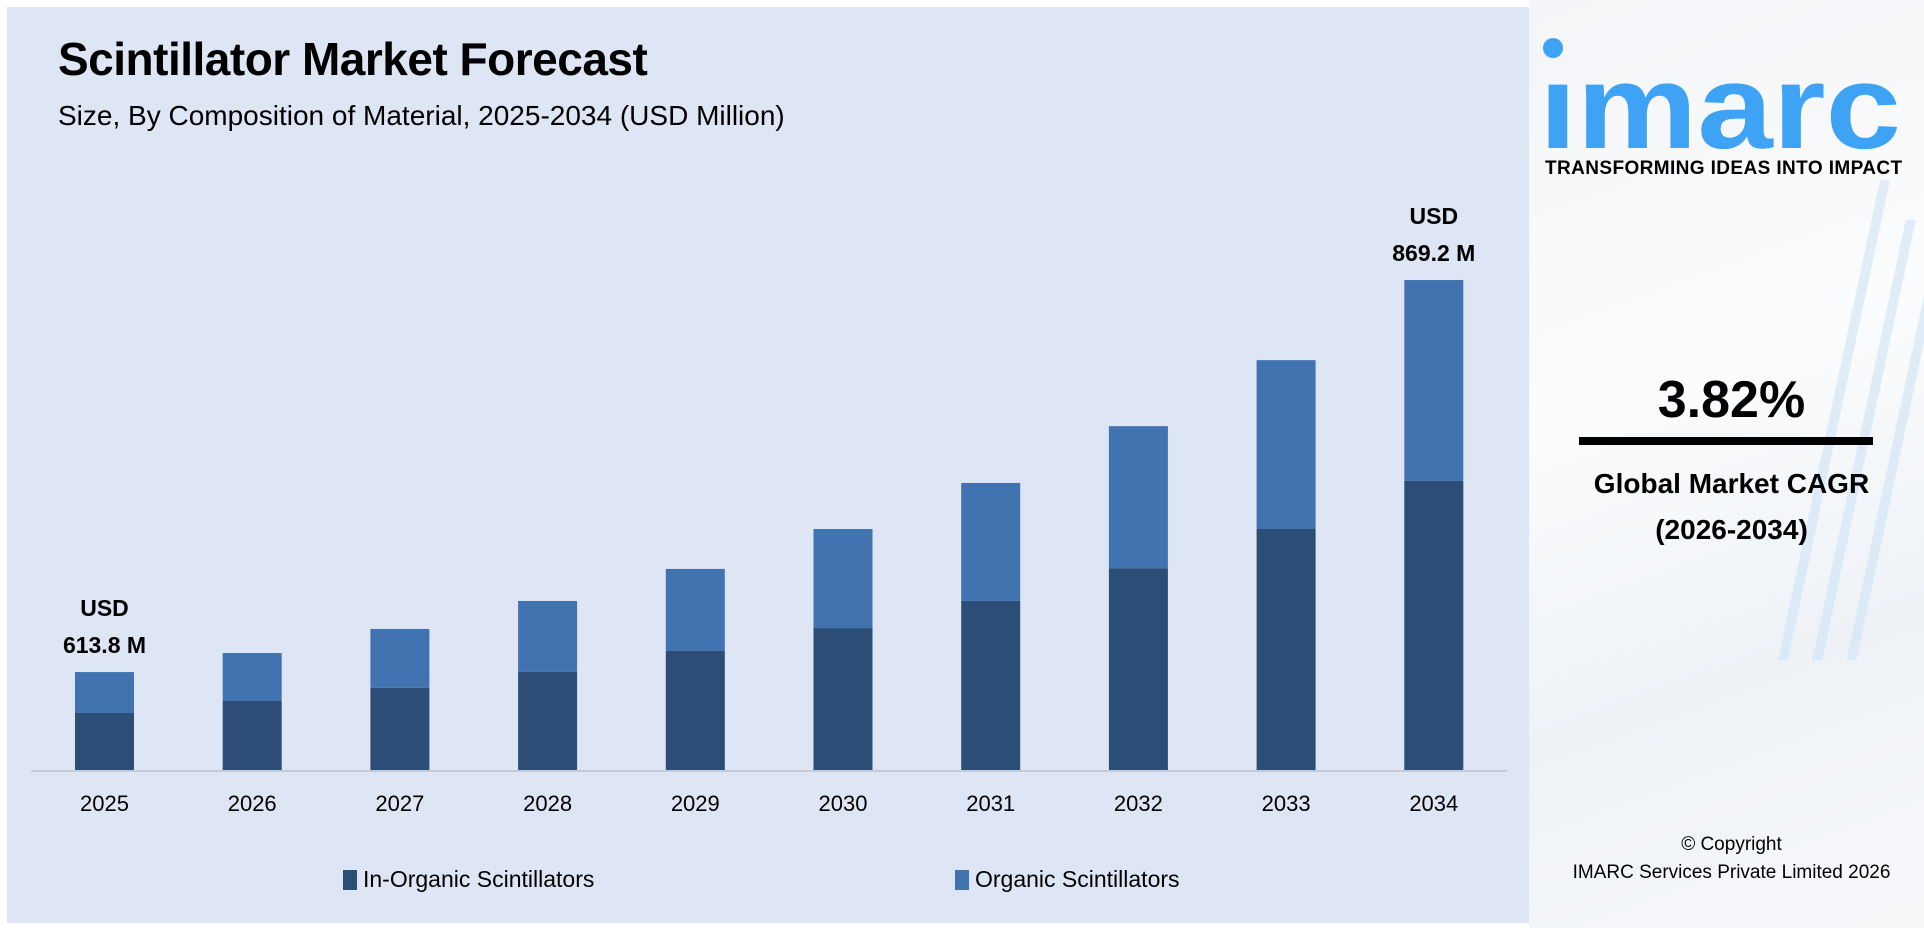  Describe the element at coordinates (1731, 872) in the screenshot. I see `copyright-line2: IMARC Services Private Limited 2026` at that location.